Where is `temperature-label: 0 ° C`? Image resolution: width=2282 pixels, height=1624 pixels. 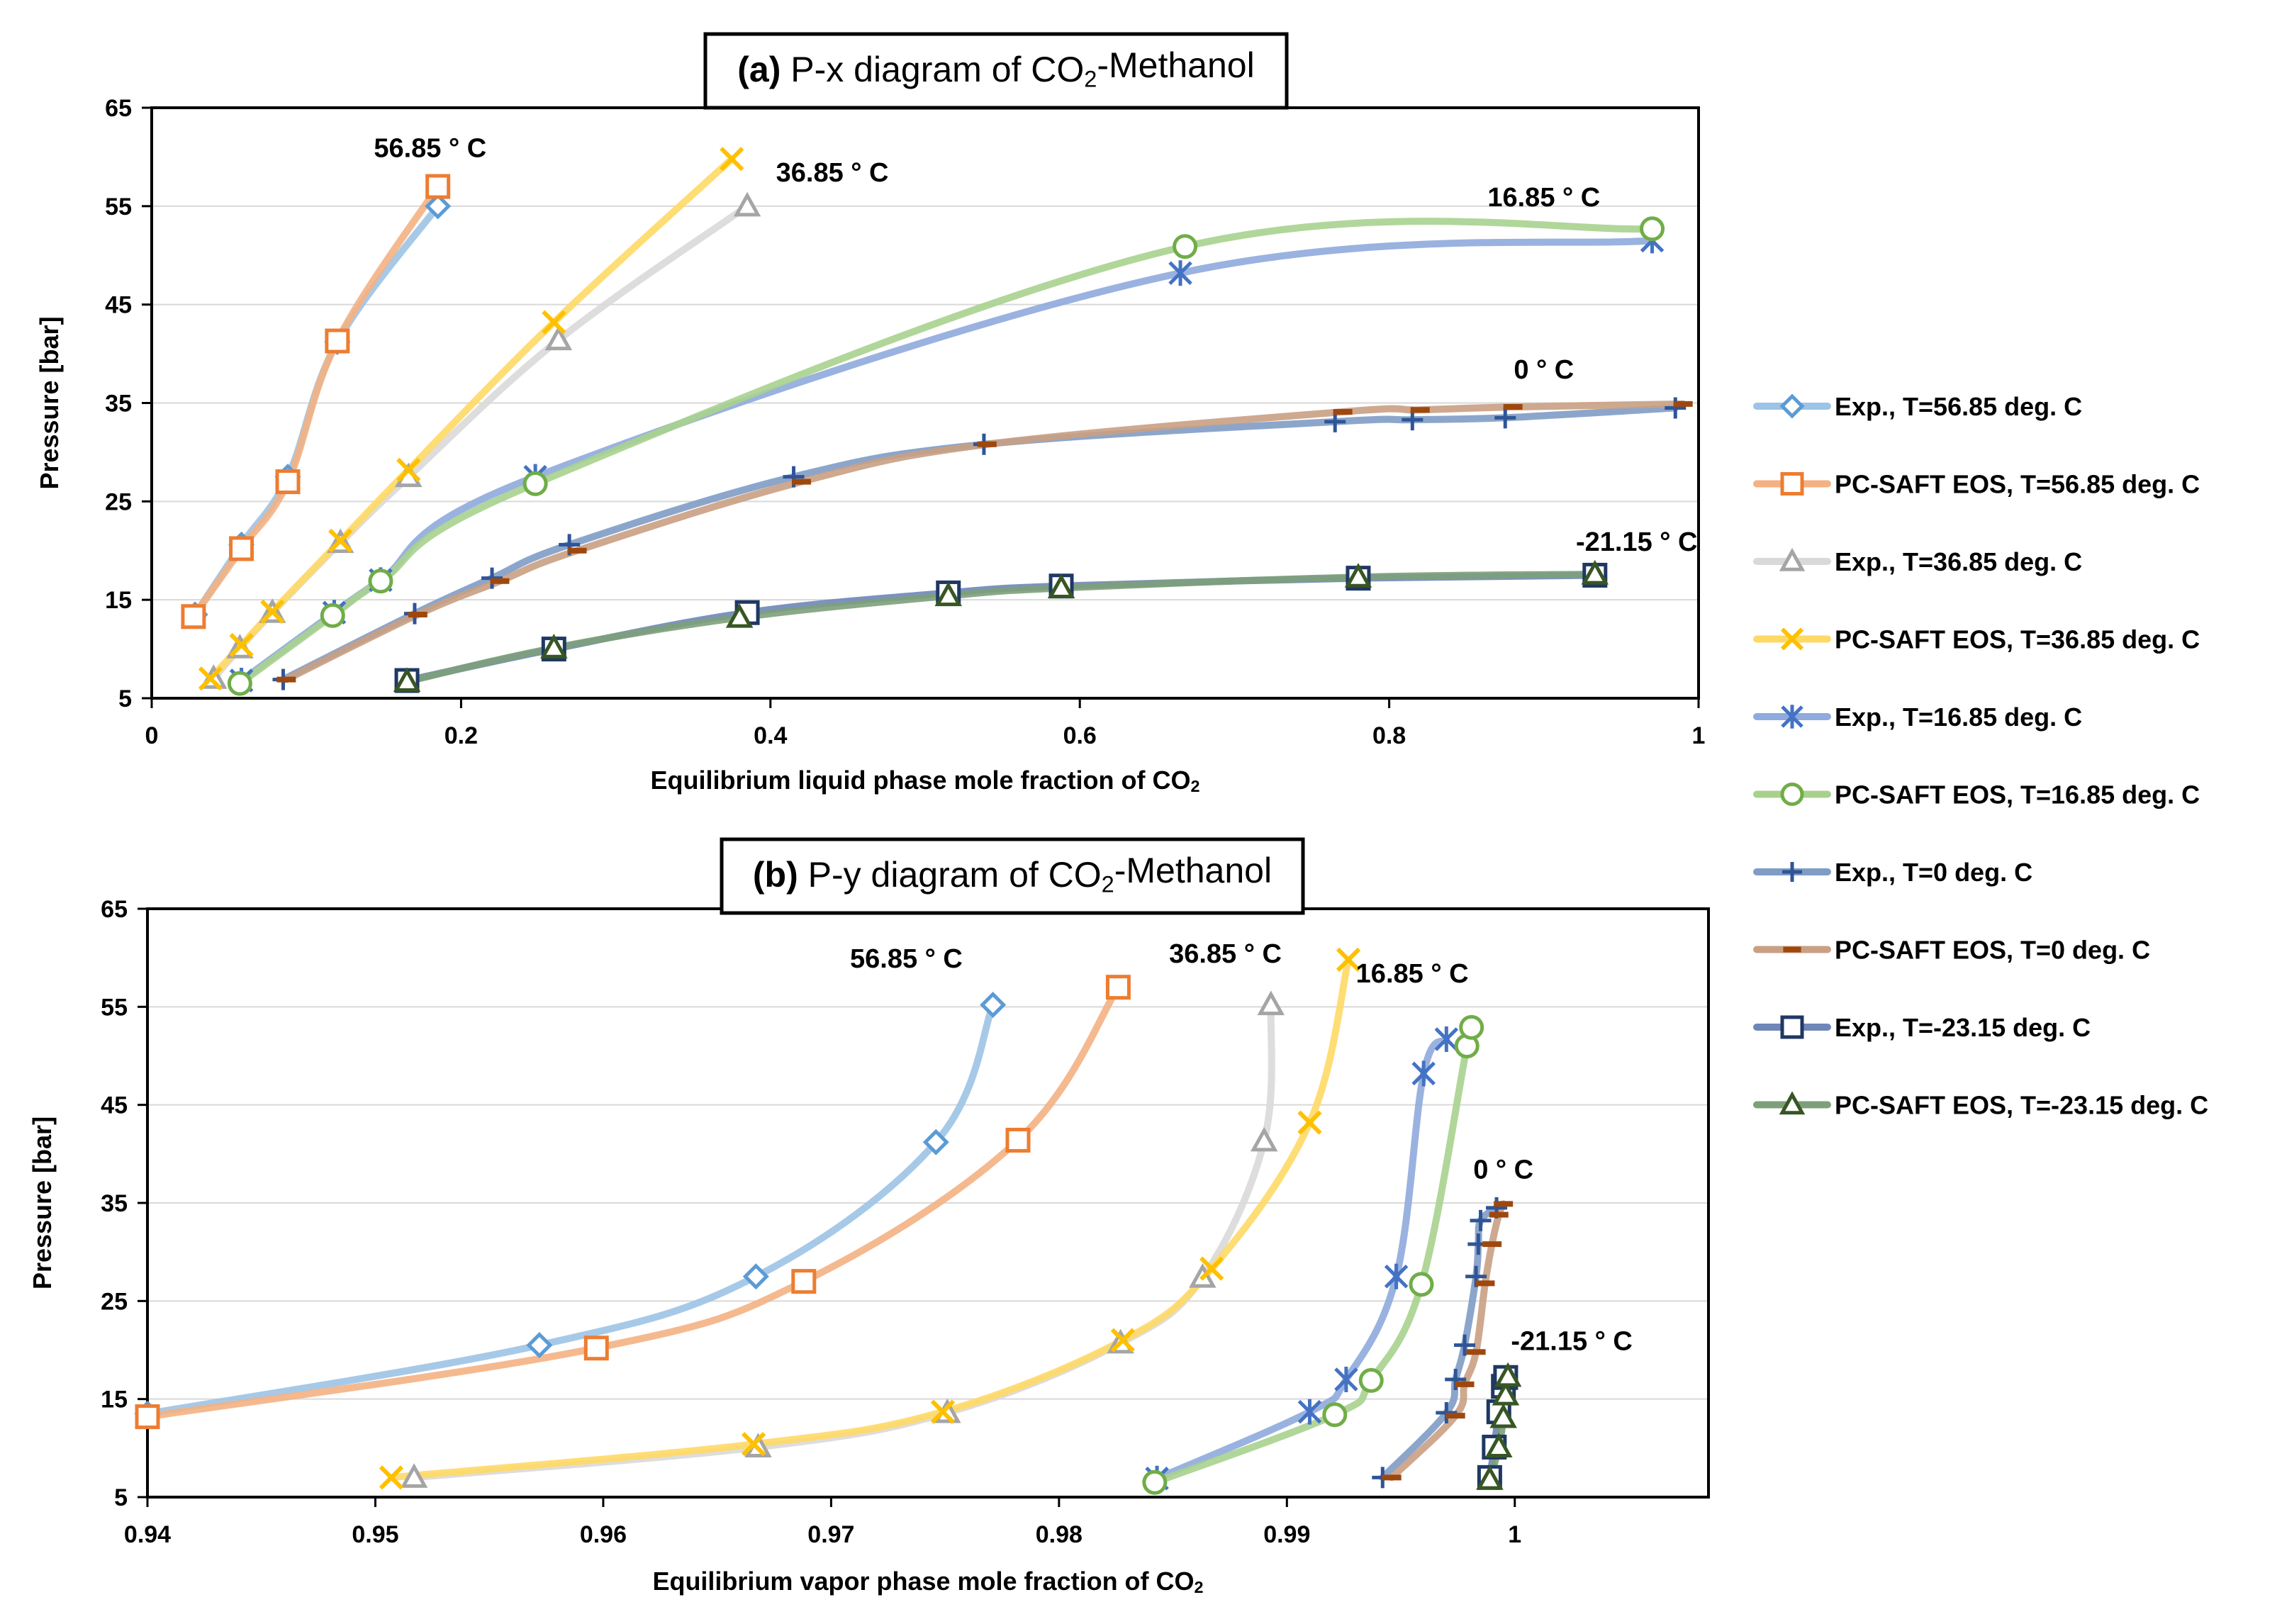 temperature-label: 0 ° C is located at coordinates (1503, 1170).